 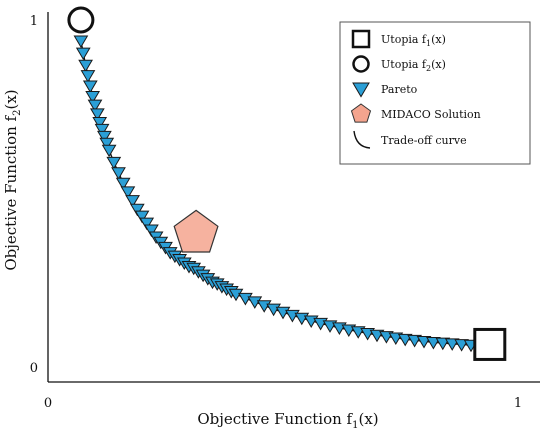 I want to click on legend-box, so click(x=435, y=93).